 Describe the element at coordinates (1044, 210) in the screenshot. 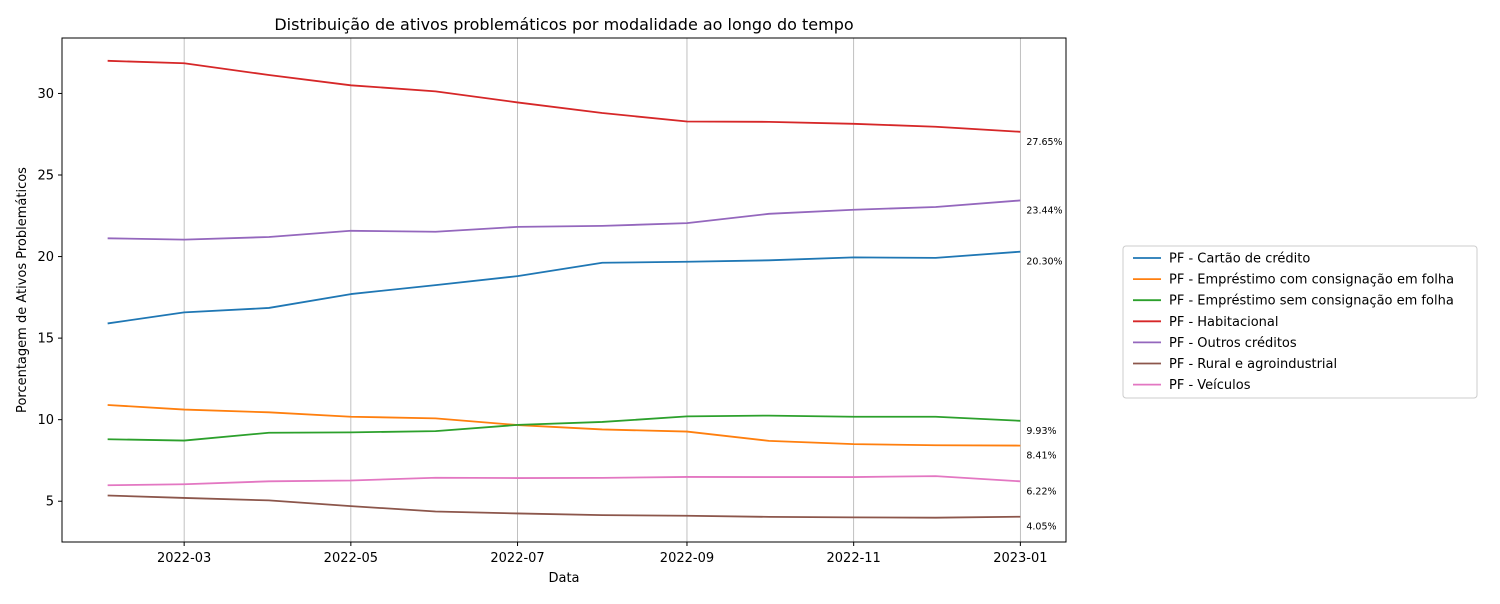

I see `end-label-4: 23.44%` at that location.